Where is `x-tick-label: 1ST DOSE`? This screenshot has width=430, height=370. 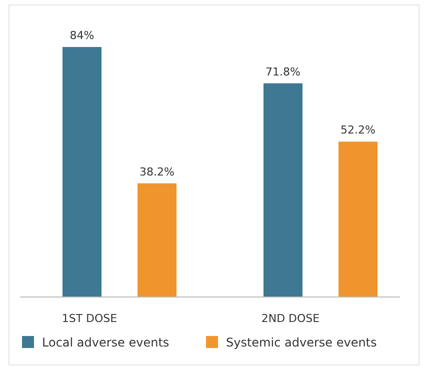
x-tick-label: 1ST DOSE is located at coordinates (90, 318).